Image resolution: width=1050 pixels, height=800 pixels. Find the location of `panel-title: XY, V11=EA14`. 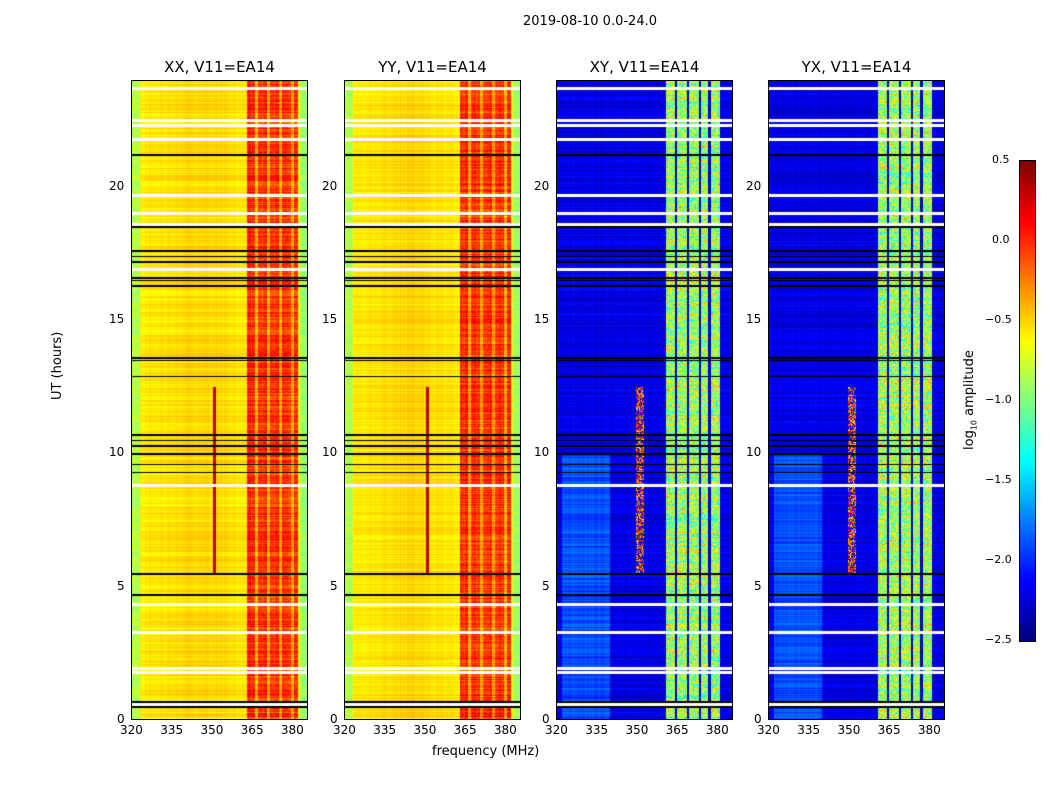

panel-title: XY, V11=EA14 is located at coordinates (644, 67).